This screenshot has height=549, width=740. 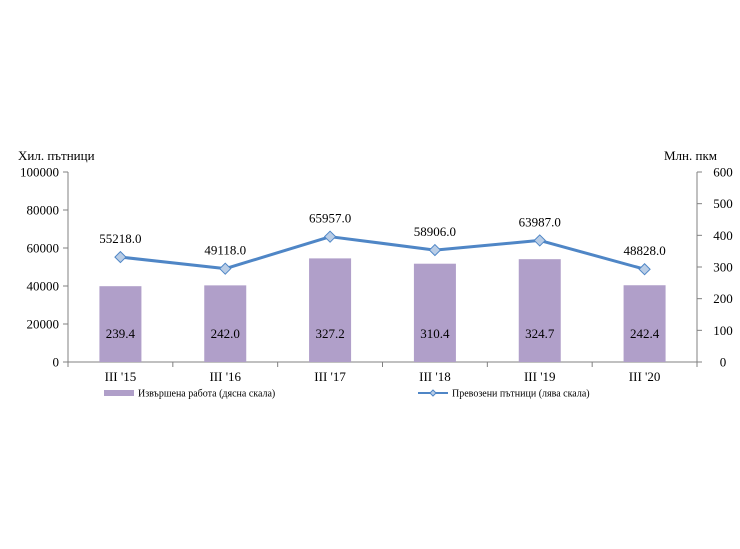 What do you see at coordinates (540, 221) in the screenshot?
I see `line-value-label: 63987.0` at bounding box center [540, 221].